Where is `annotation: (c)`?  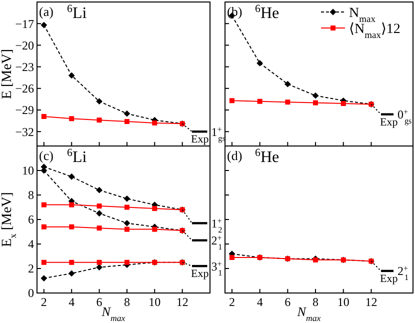 annotation: (c) is located at coordinates (46, 155).